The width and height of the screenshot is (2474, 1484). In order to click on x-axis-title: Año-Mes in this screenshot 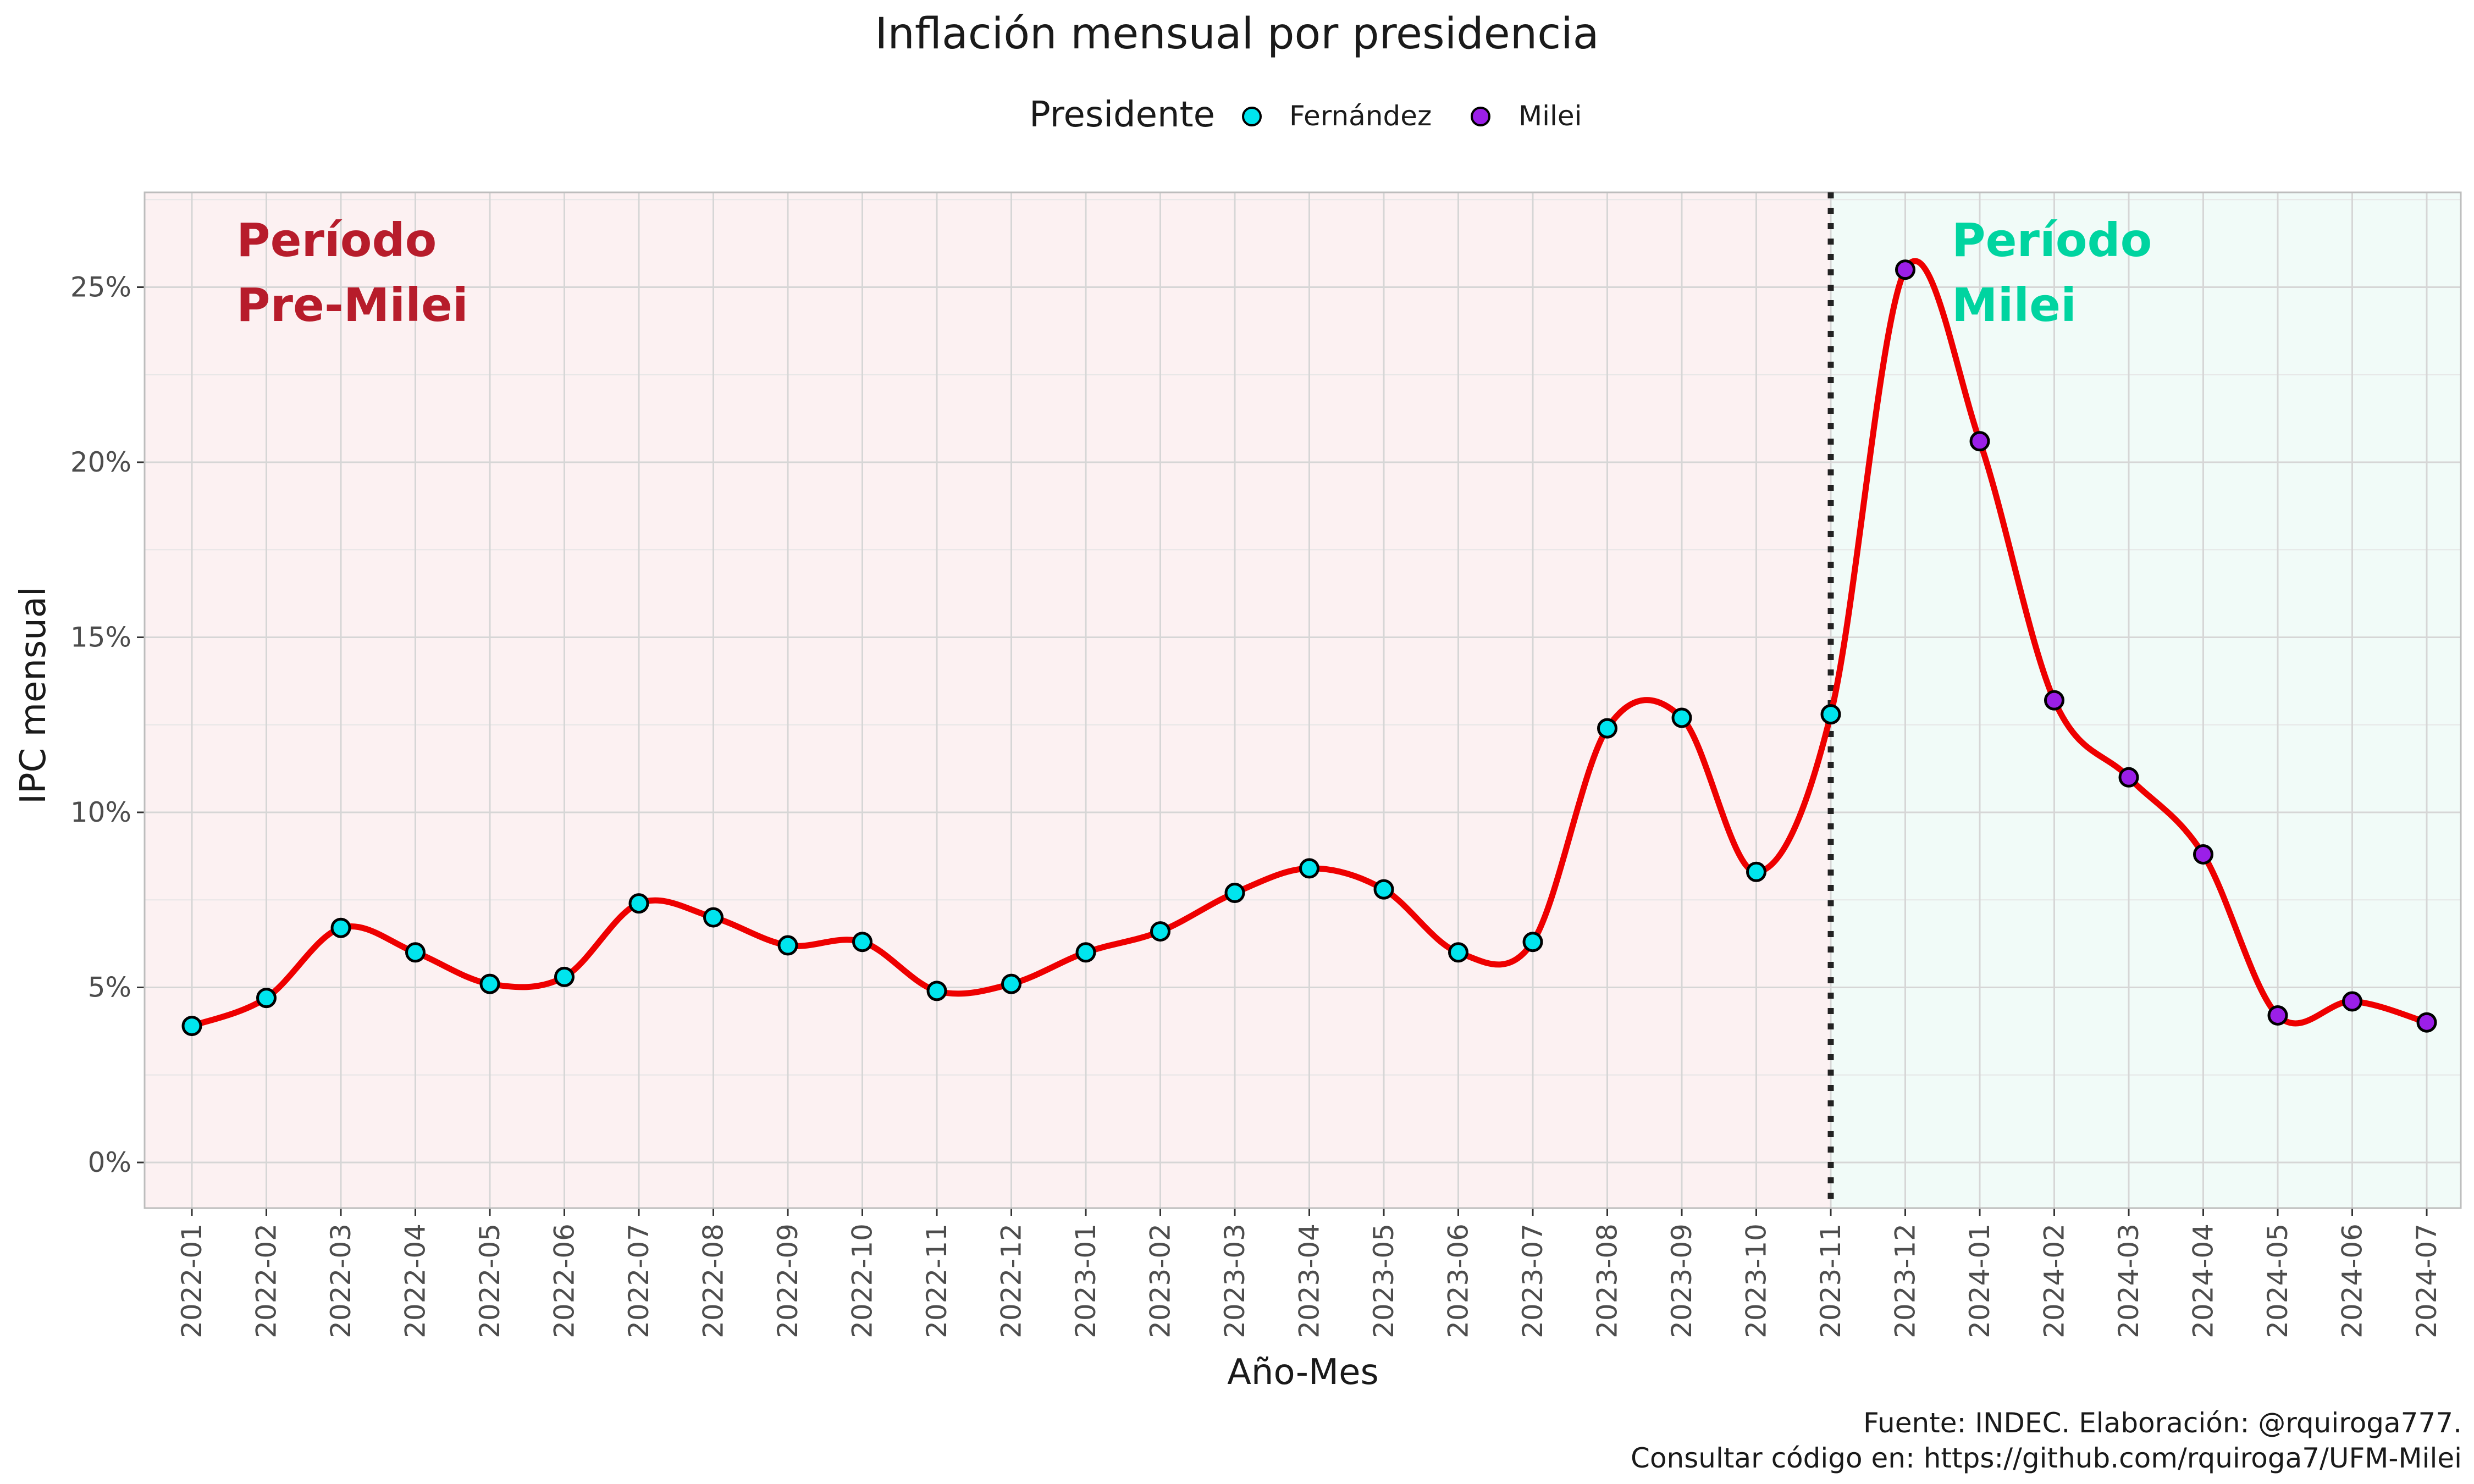, I will do `click(1303, 1372)`.